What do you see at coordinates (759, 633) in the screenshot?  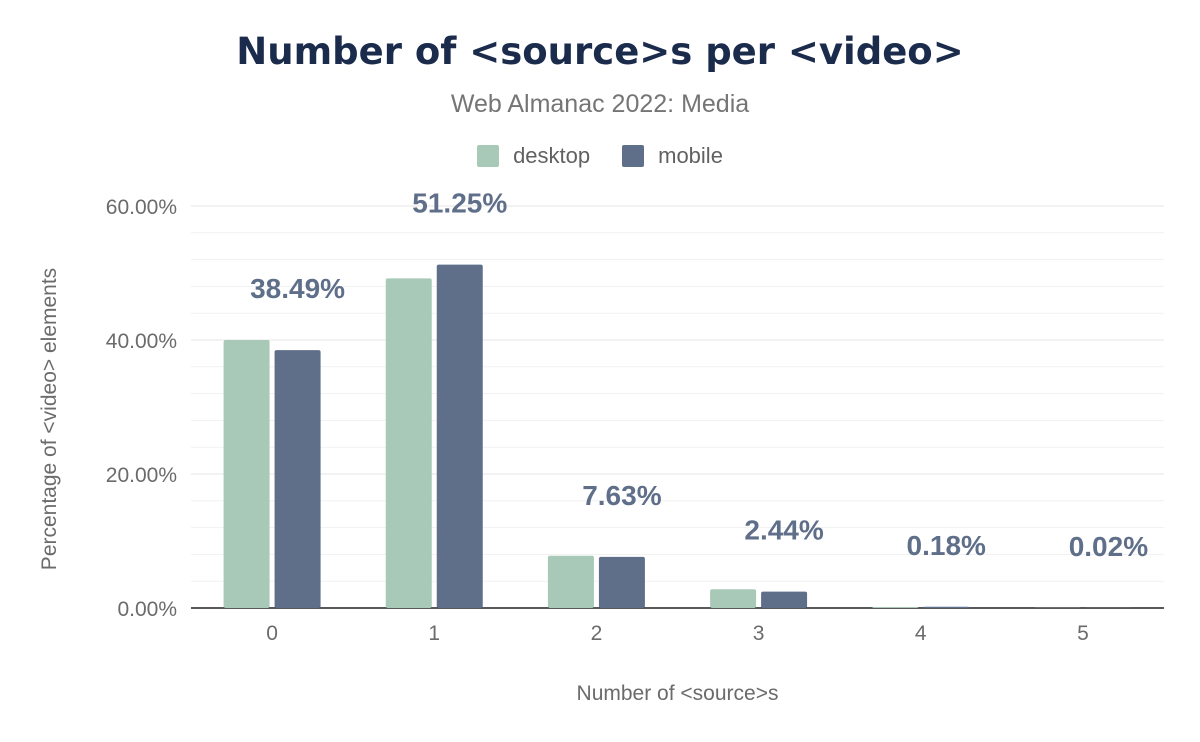 I see `x-tick-label: 3` at bounding box center [759, 633].